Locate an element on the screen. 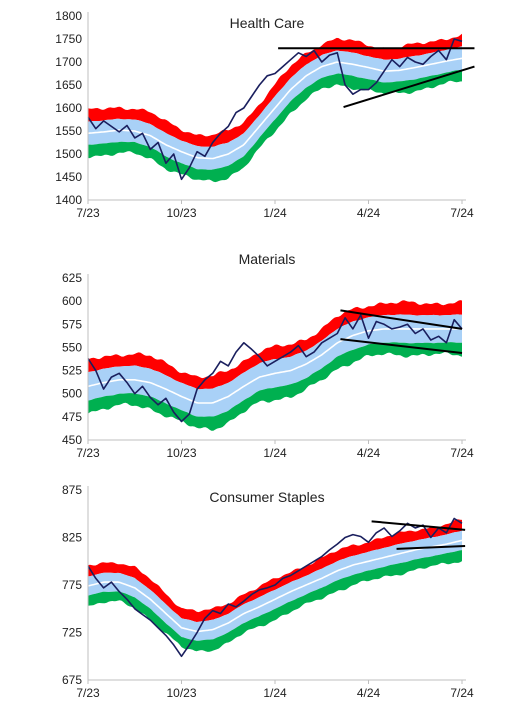 The width and height of the screenshot is (520, 713). y-tick-label: 875 is located at coordinates (72, 490).